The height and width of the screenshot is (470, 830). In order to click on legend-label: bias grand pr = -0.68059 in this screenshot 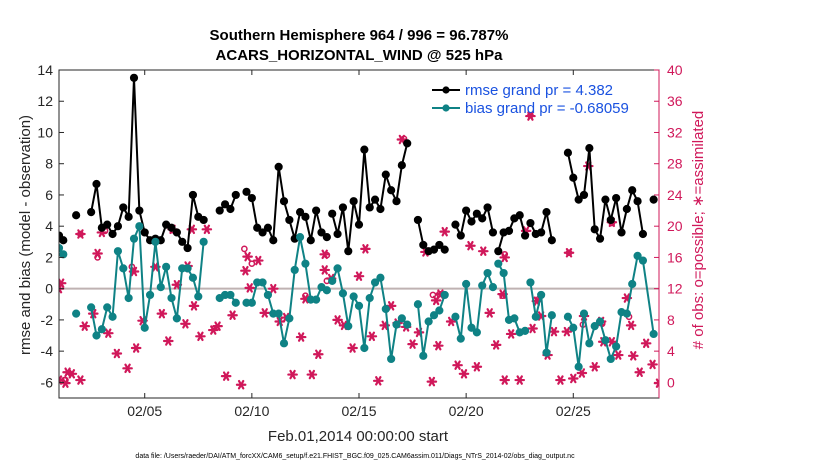, I will do `click(547, 108)`.